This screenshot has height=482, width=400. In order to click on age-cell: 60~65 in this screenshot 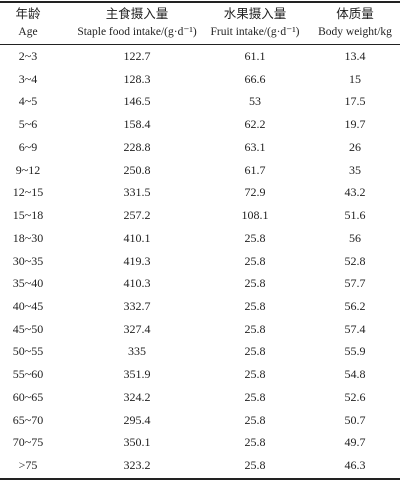, I will do `click(28, 396)`.